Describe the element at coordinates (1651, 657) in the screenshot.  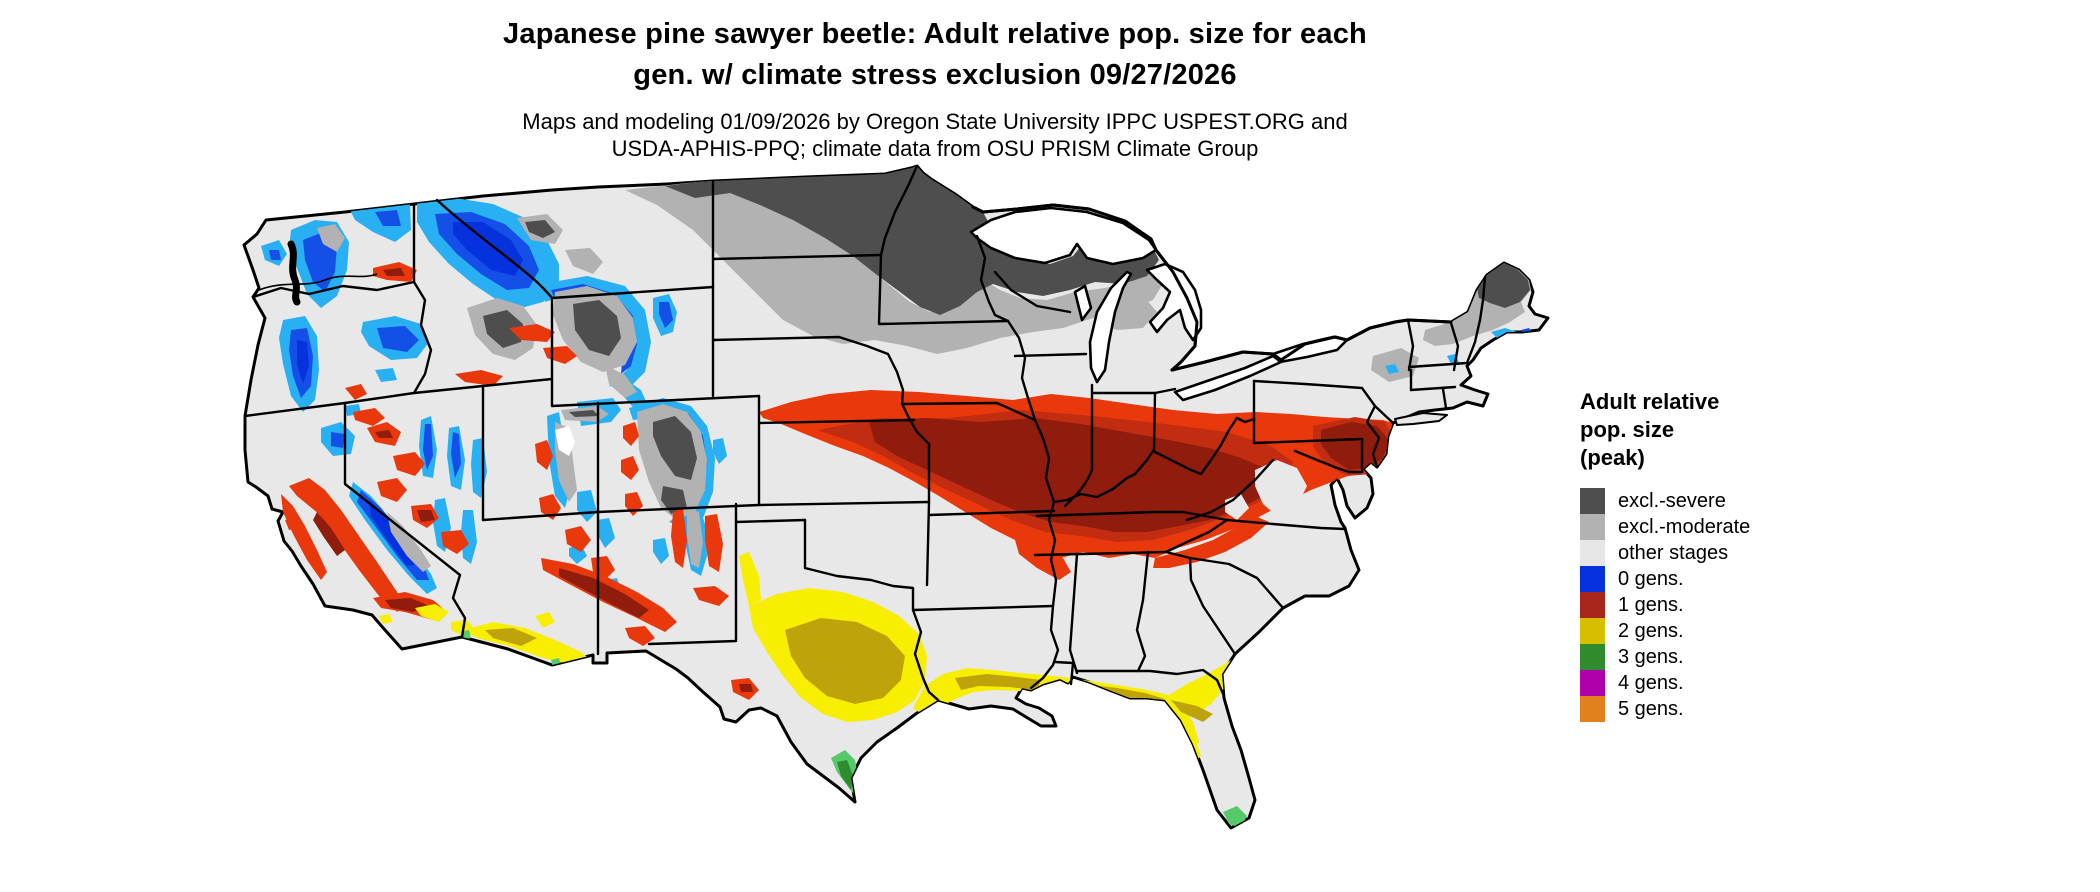
I see `legend-label-3-gens: 3 gens.` at that location.